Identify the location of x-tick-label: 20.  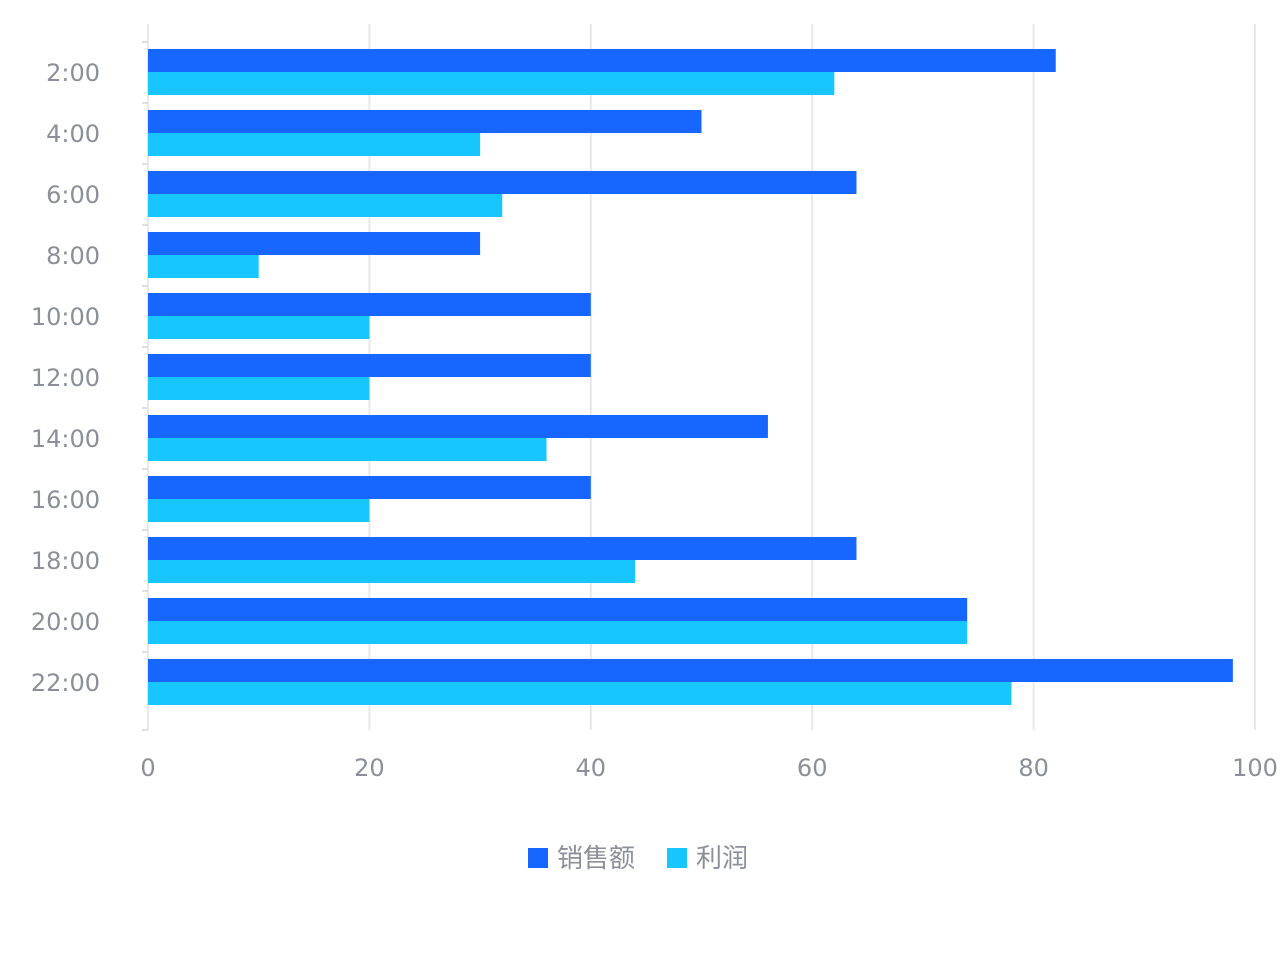
(369, 768).